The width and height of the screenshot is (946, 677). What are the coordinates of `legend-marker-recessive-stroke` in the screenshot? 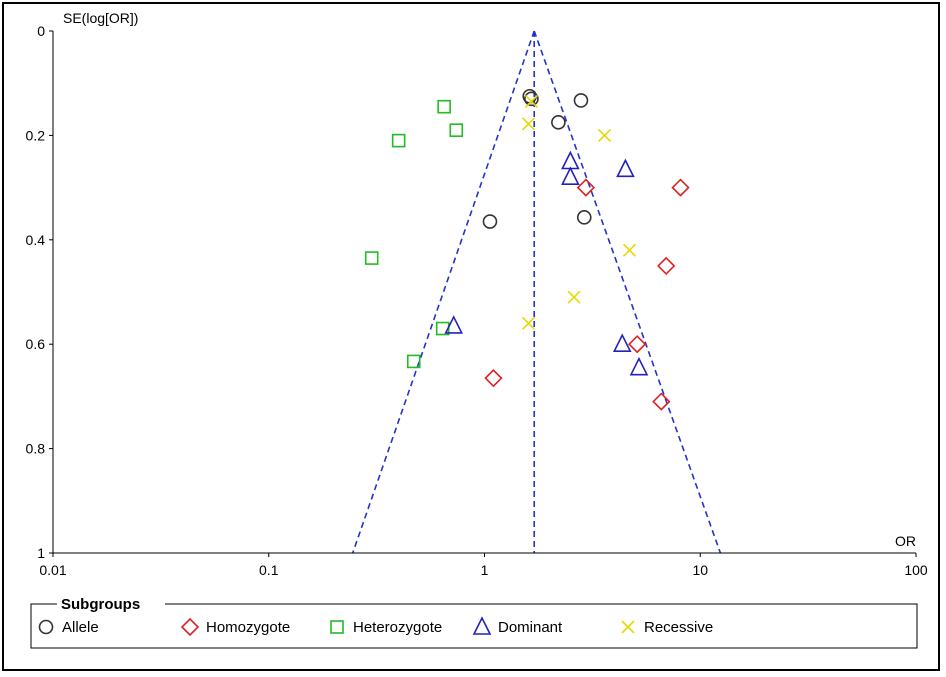 It's located at (628, 627).